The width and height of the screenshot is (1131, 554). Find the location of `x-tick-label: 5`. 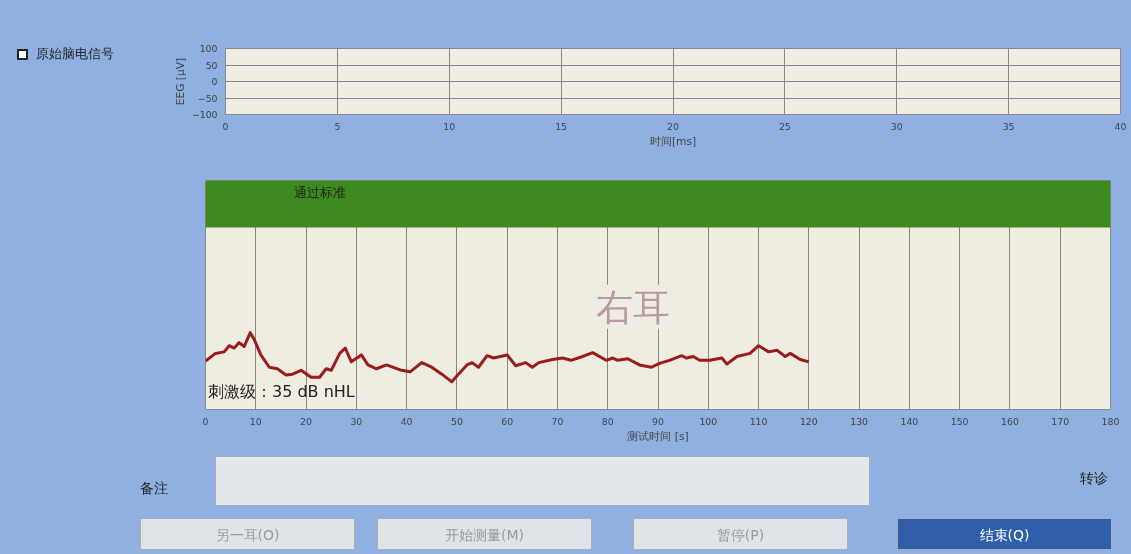

x-tick-label: 5 is located at coordinates (337, 126).